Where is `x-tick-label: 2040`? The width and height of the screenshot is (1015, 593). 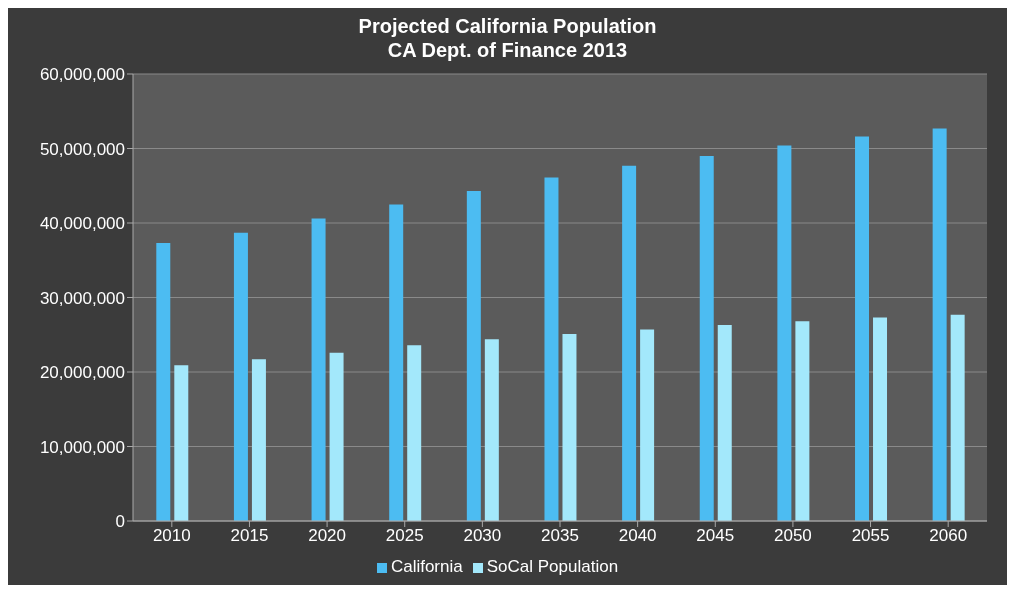
x-tick-label: 2040 is located at coordinates (637, 536).